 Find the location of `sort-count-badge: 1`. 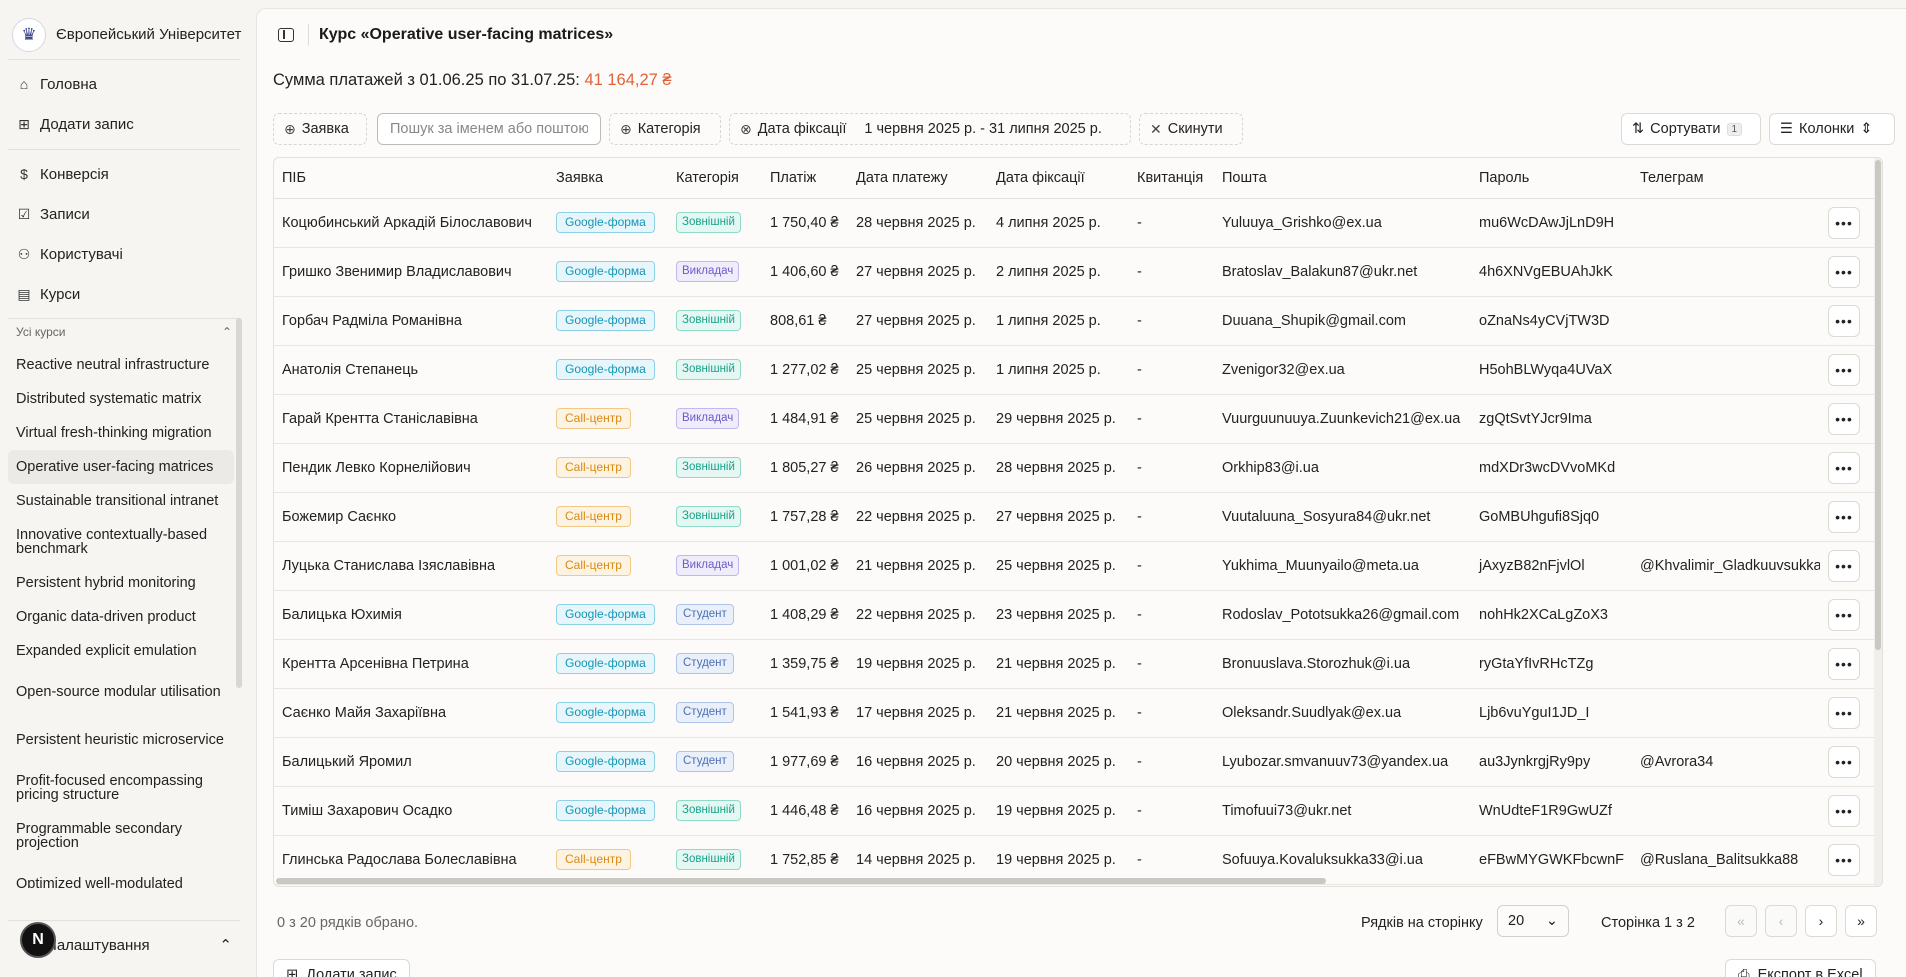

sort-count-badge: 1 is located at coordinates (1734, 129).